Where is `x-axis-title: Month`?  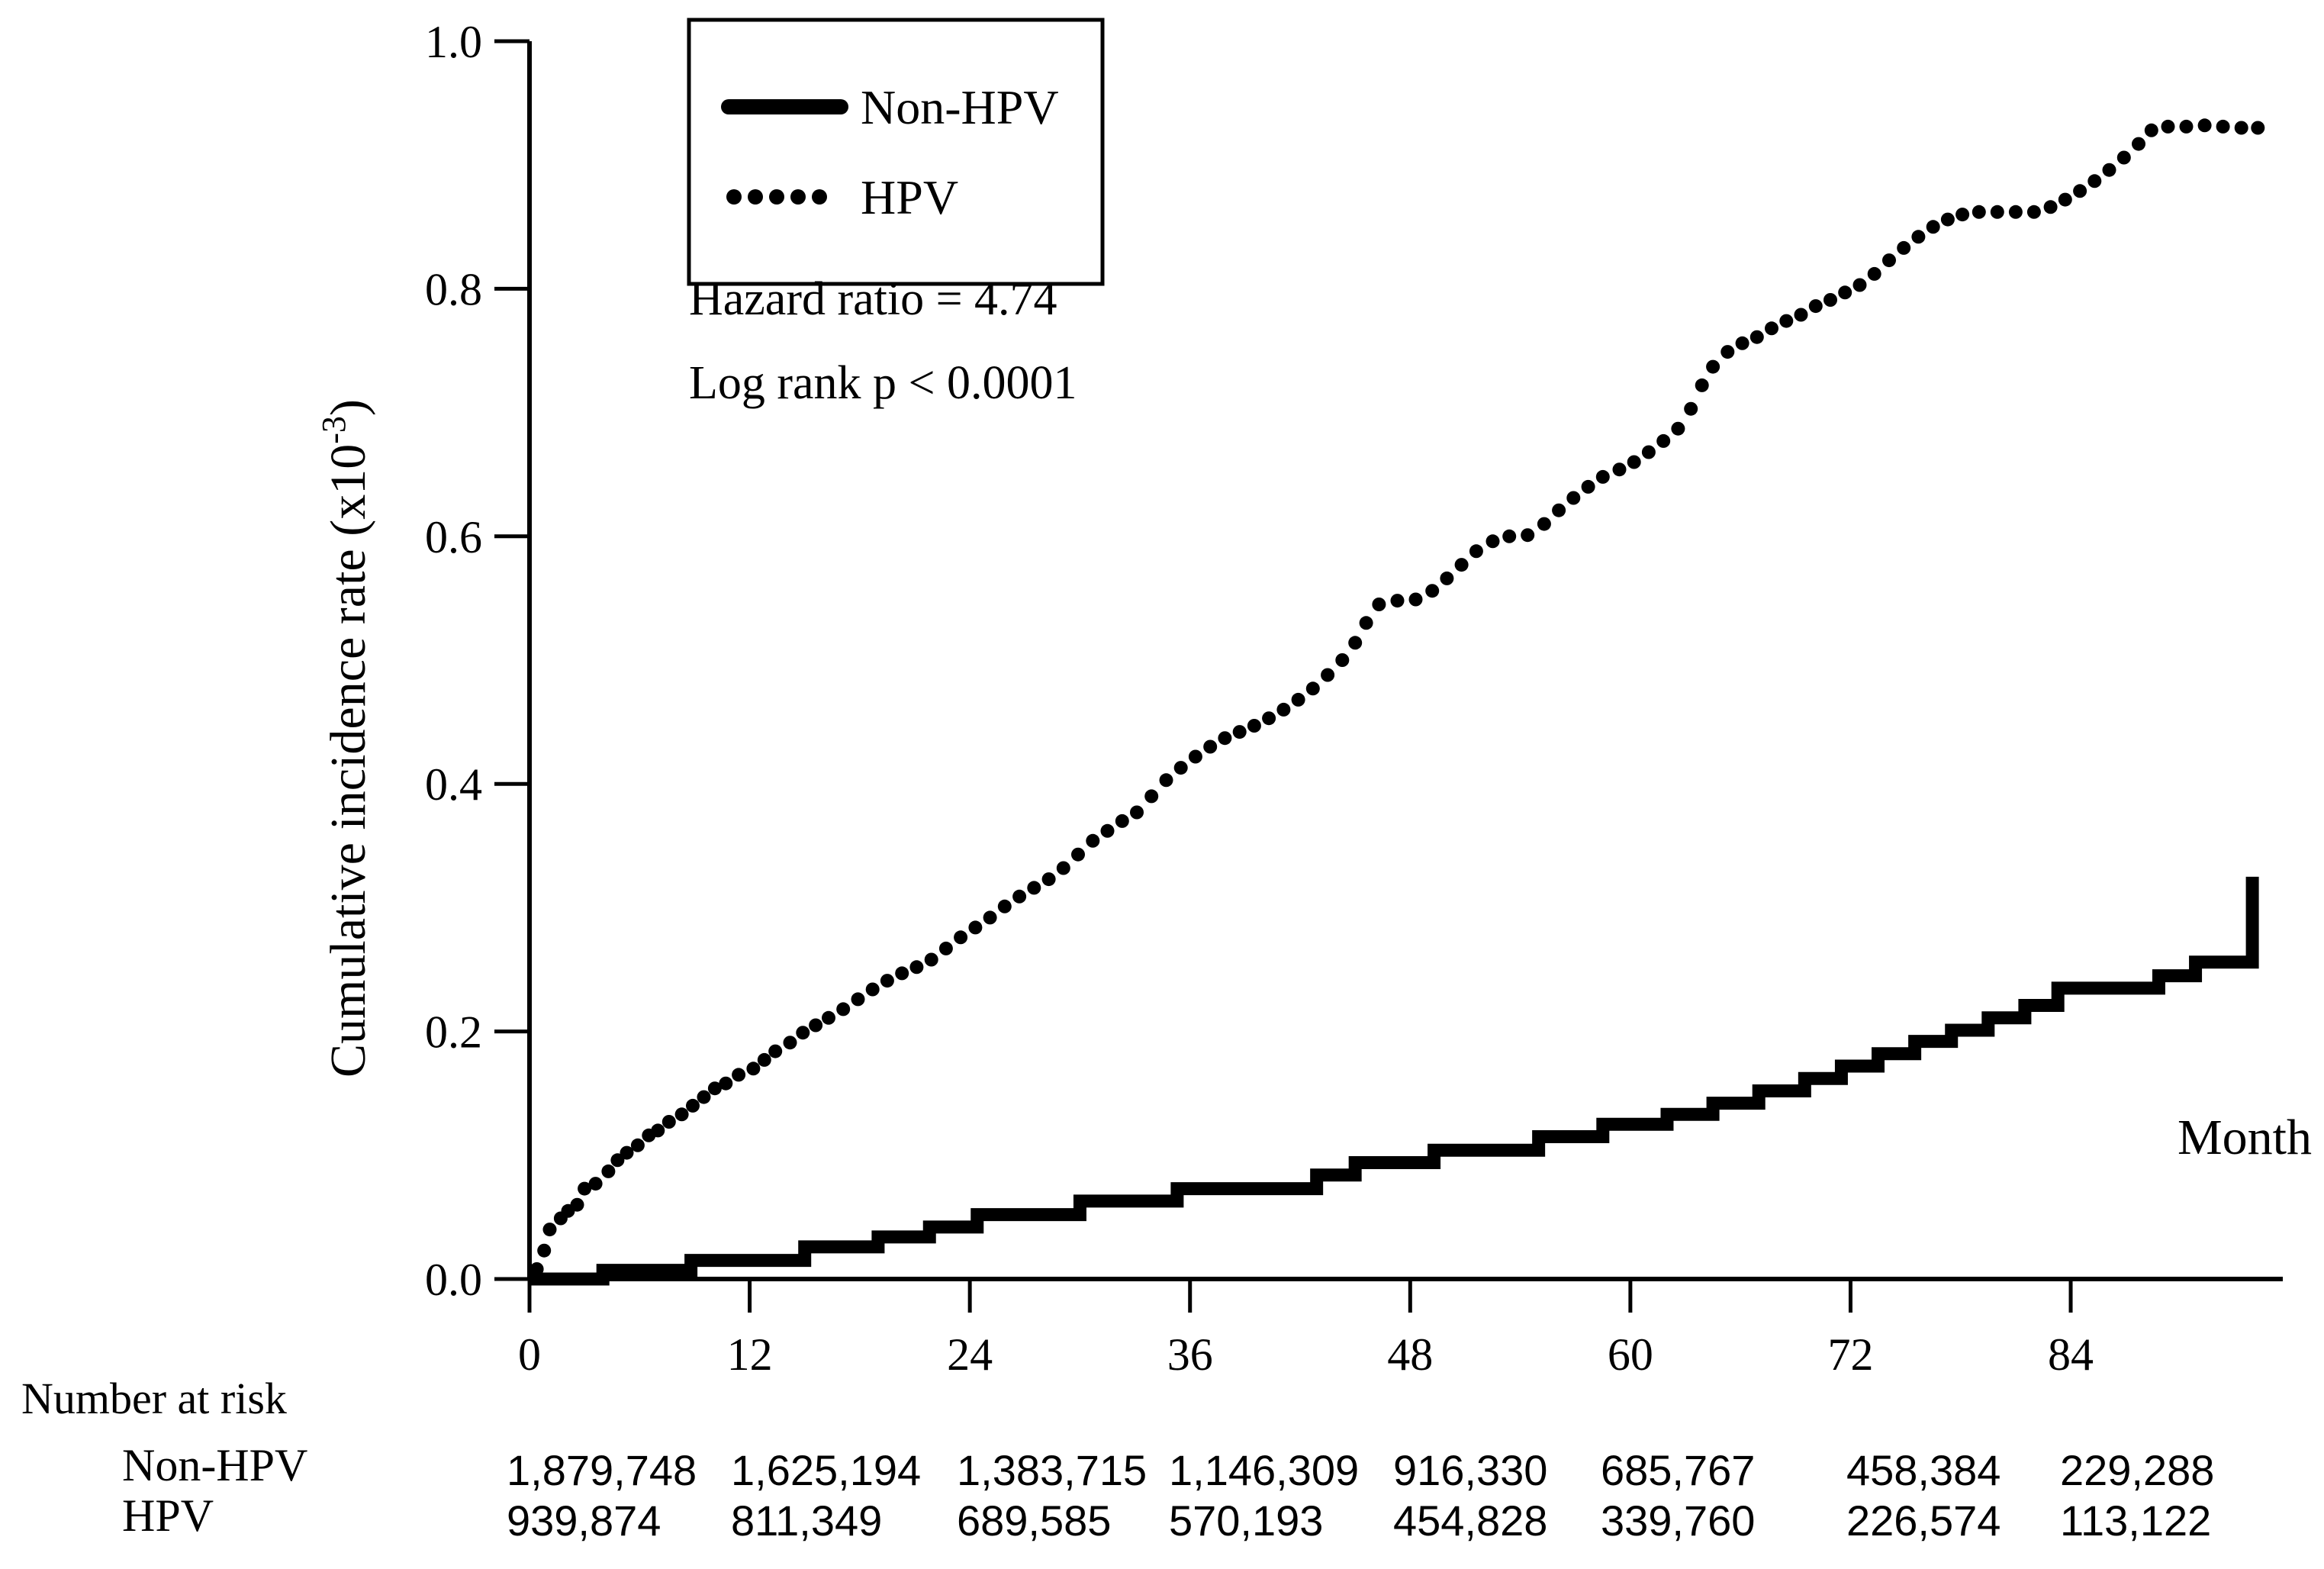
x-axis-title: Month is located at coordinates (2245, 1137).